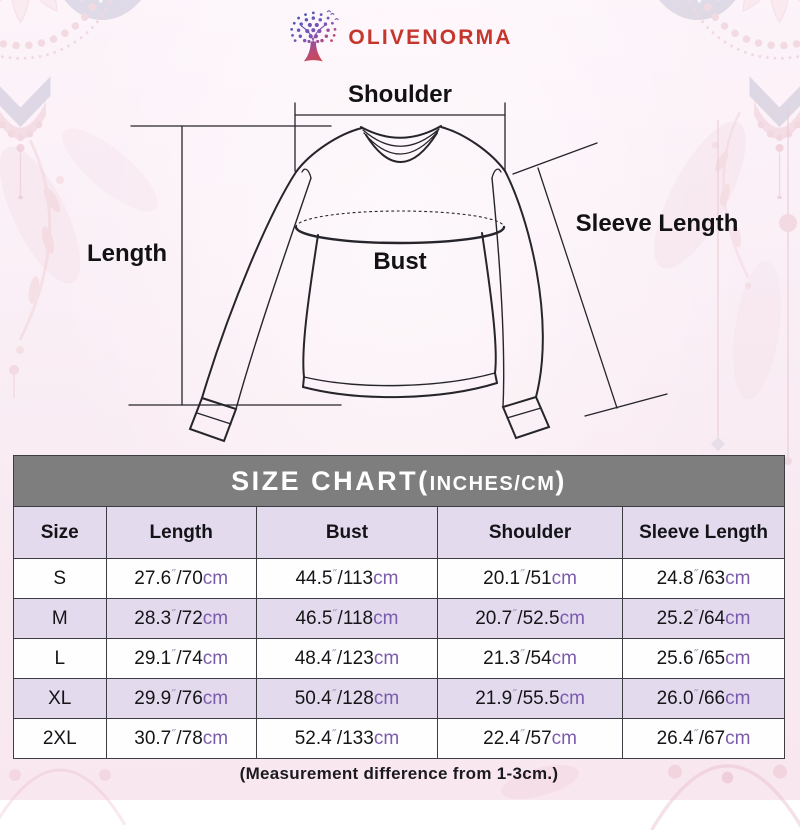 The height and width of the screenshot is (830, 800). I want to click on measurement-cell: 26.4″/67cm, so click(703, 738).